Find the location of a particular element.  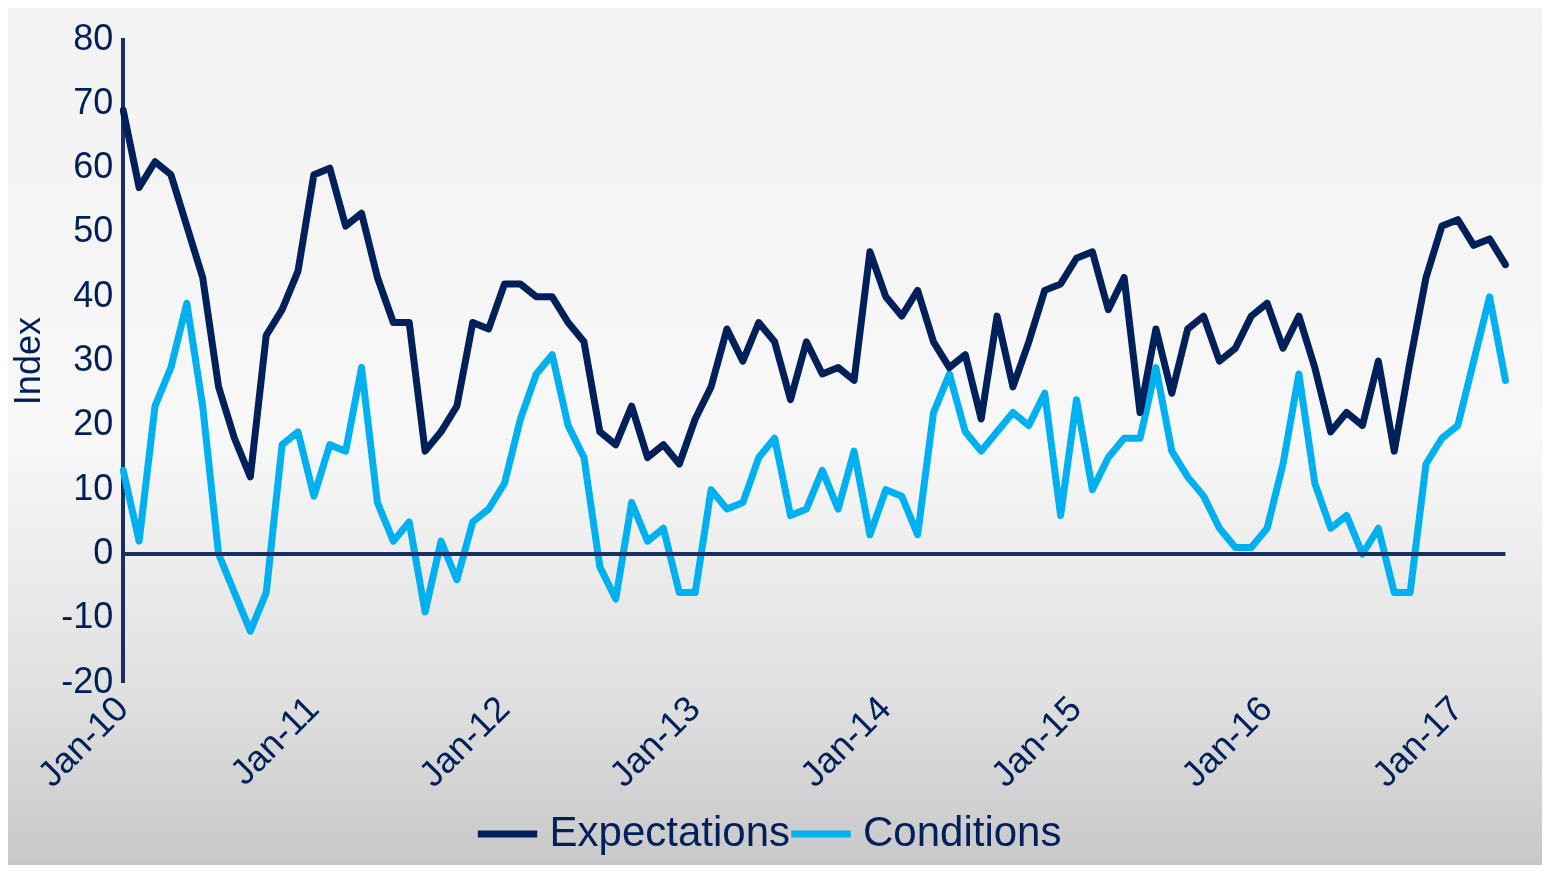

y-tick-label: 20 is located at coordinates (93, 423).